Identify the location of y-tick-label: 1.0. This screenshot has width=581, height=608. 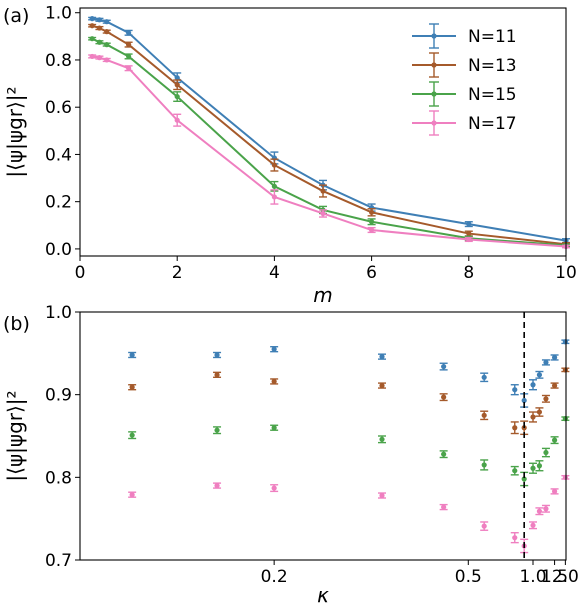
(58, 313).